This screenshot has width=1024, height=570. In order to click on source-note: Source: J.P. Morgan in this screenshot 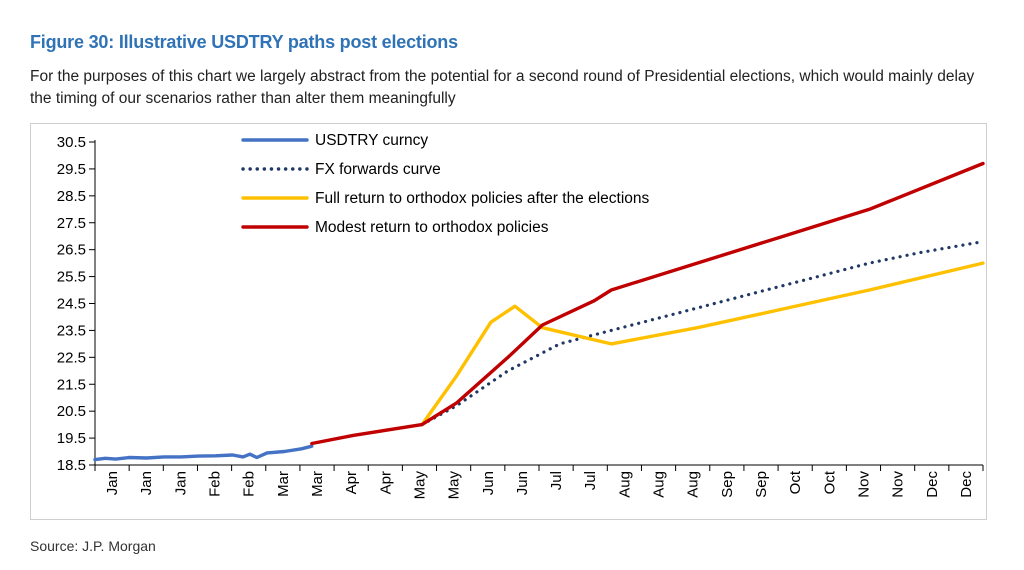, I will do `click(93, 546)`.